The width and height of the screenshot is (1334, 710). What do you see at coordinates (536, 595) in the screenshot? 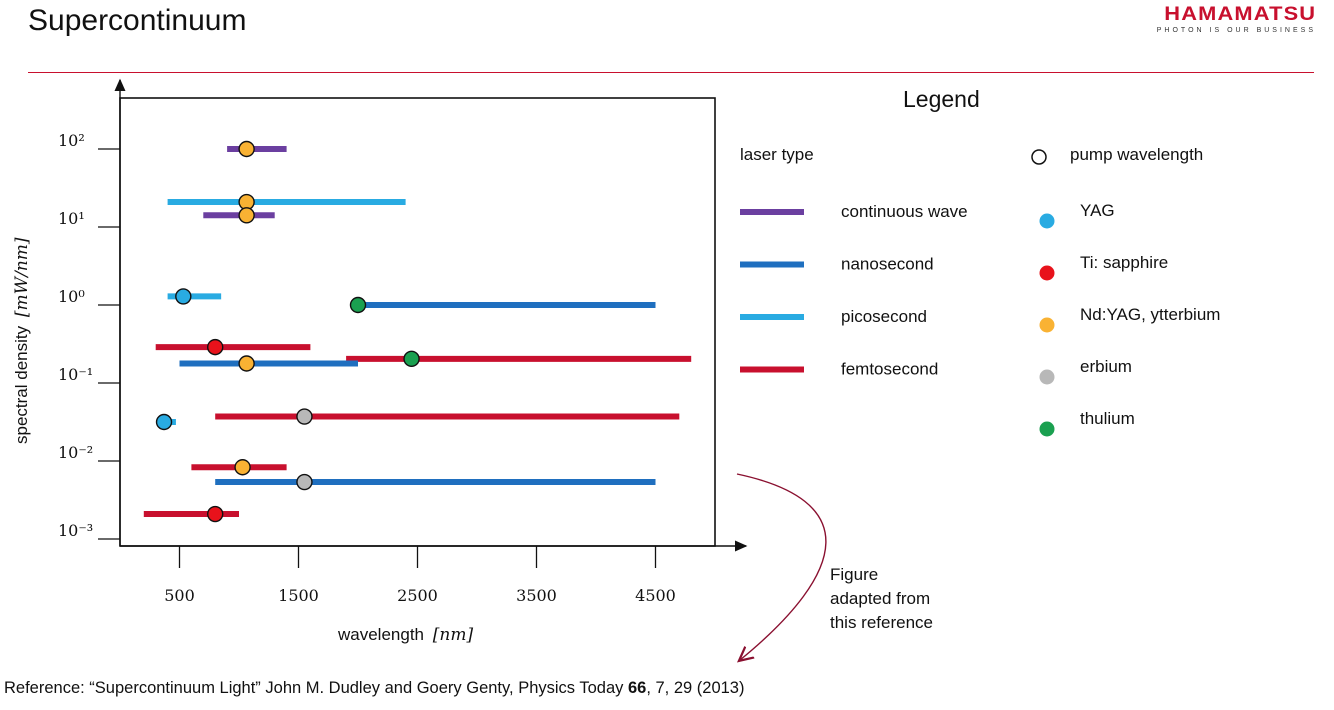
I see `x-tick-label: 3500` at bounding box center [536, 595].